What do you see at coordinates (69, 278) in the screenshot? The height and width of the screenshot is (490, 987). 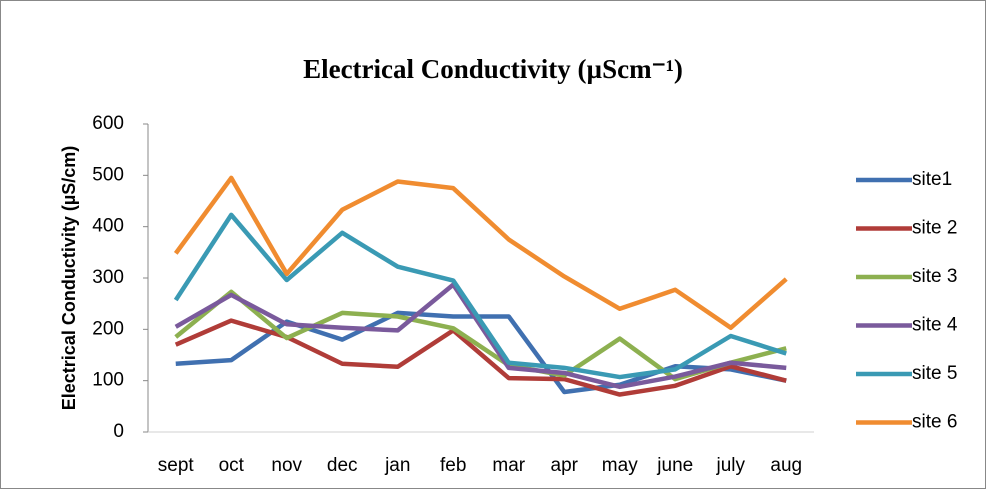 I see `y-axis-label: Electrical Conductivity (µS/cm)` at bounding box center [69, 278].